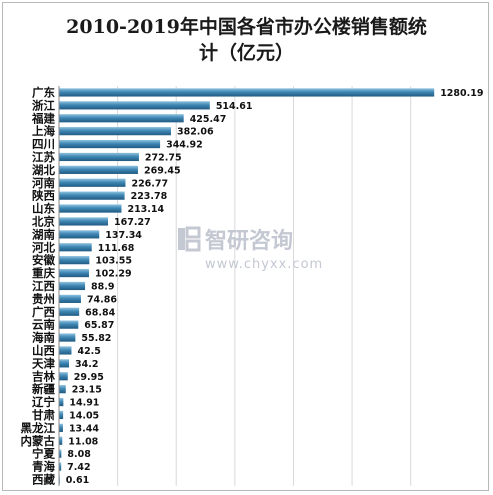  What do you see at coordinates (184, 145) in the screenshot?
I see `value-label-4: 344.92` at bounding box center [184, 145].